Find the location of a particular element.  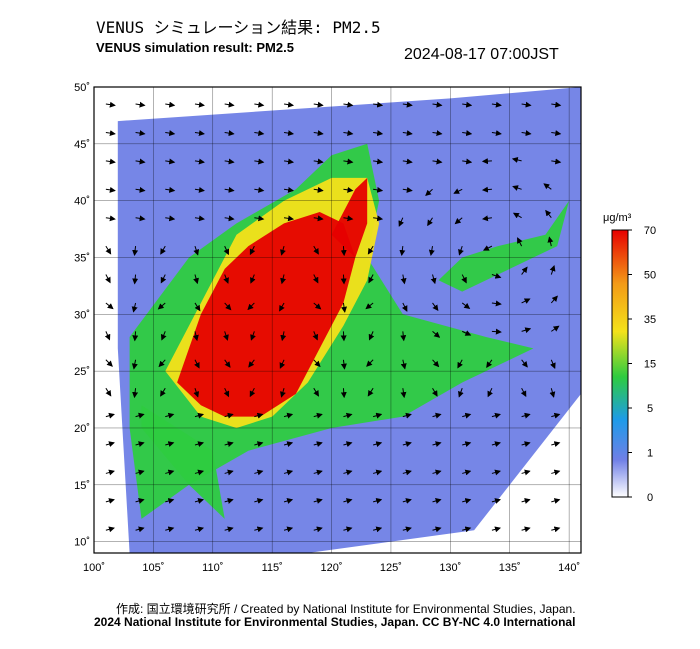

x-tick-label: 120˚ is located at coordinates (332, 568).